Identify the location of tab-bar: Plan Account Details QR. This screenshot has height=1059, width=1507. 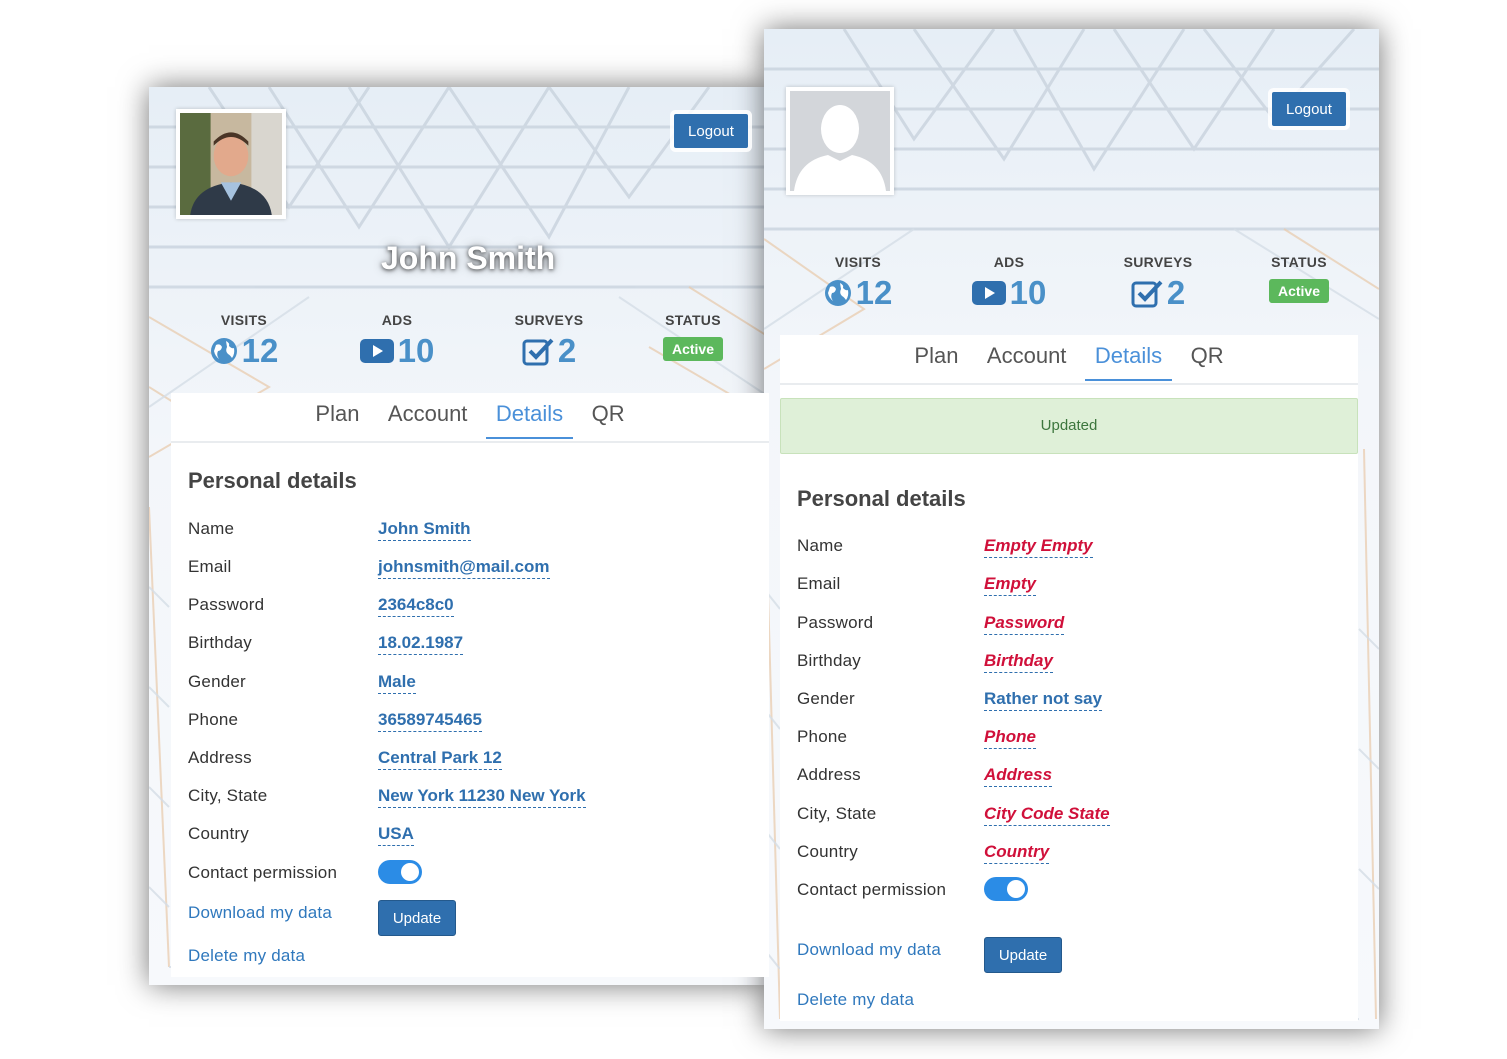
(470, 418).